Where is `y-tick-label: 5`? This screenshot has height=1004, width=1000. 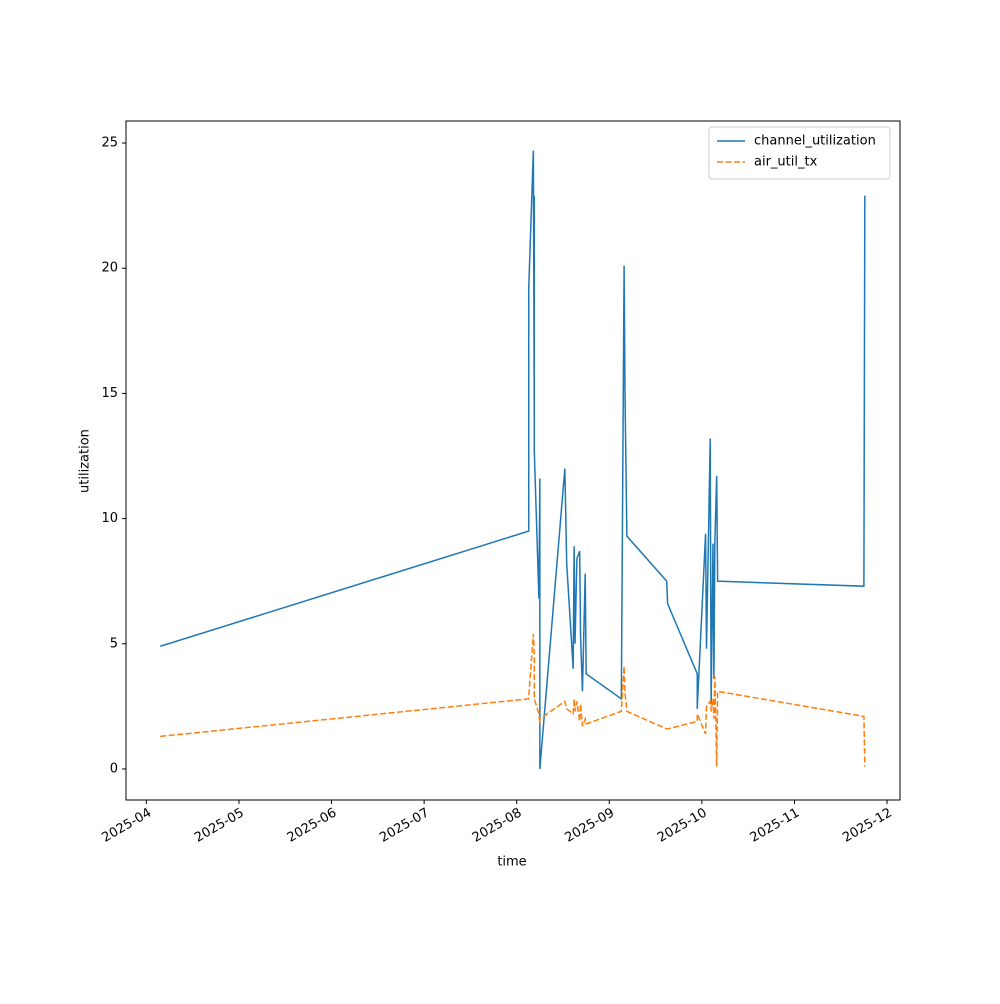
y-tick-label: 5 is located at coordinates (114, 643).